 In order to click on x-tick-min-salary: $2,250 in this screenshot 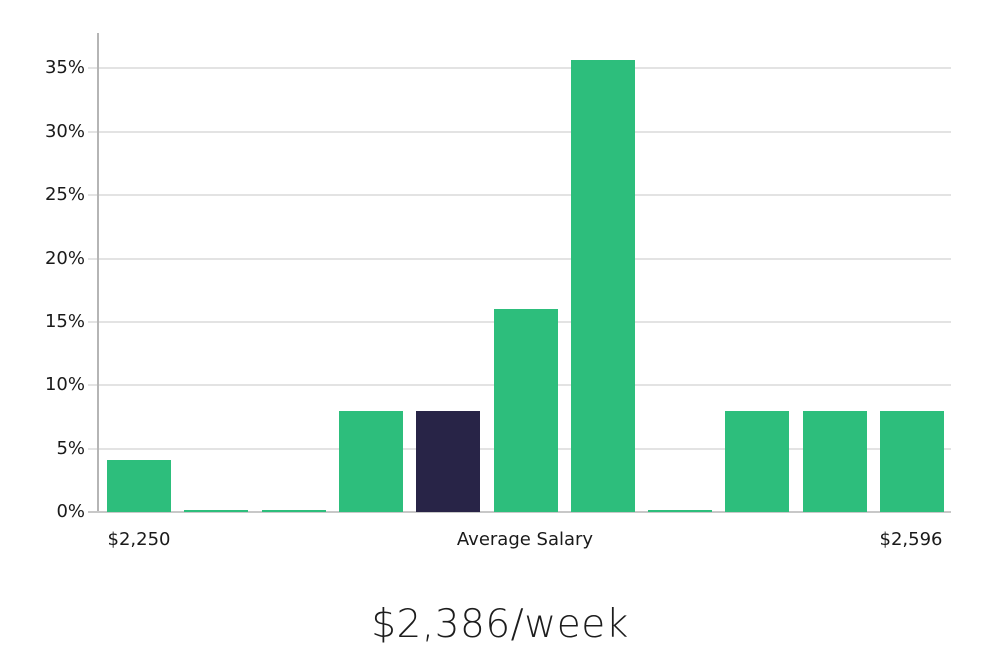, I will do `click(139, 539)`.